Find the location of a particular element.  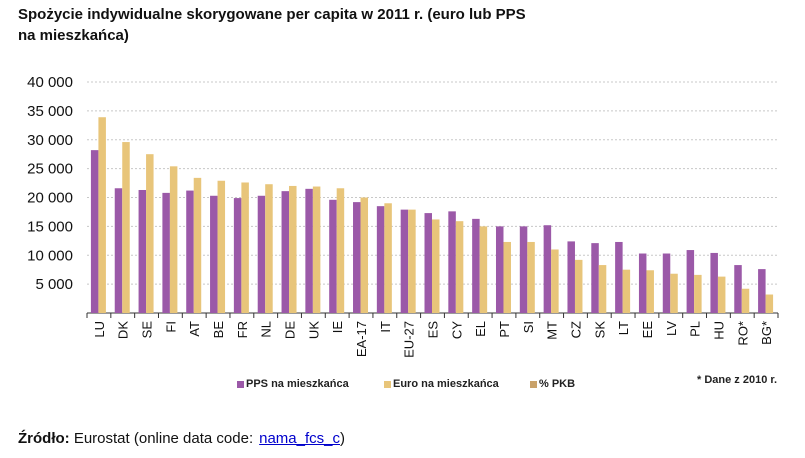

x-tick-label: BE is located at coordinates (218, 330).